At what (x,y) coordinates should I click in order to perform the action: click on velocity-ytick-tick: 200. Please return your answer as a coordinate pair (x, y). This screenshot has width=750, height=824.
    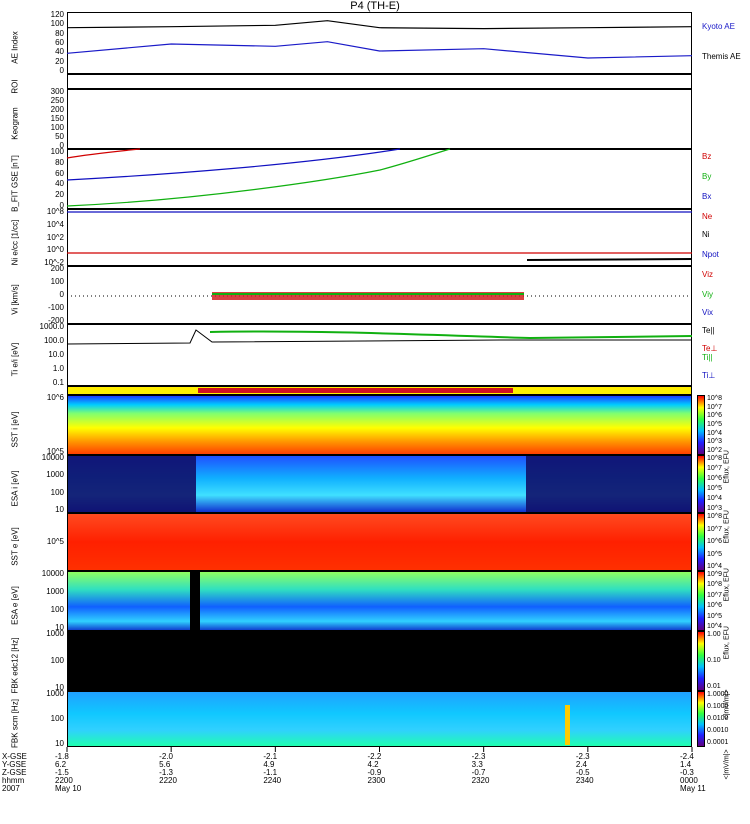
    Looking at the image, I should click on (57, 268).